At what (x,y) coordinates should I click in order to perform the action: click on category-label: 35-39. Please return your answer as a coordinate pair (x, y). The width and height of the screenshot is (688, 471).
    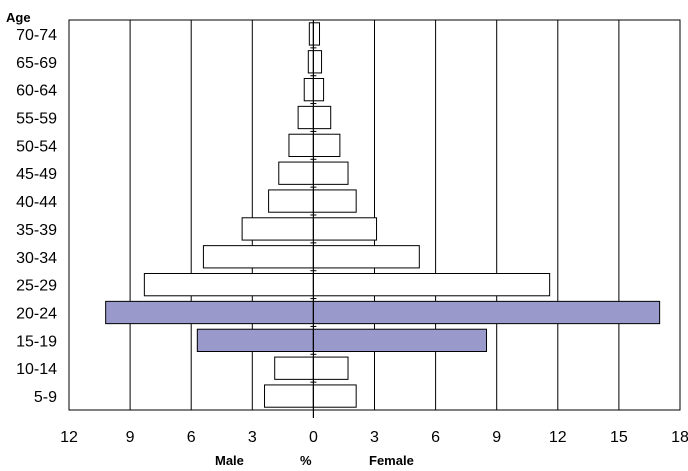
    Looking at the image, I should click on (36, 230).